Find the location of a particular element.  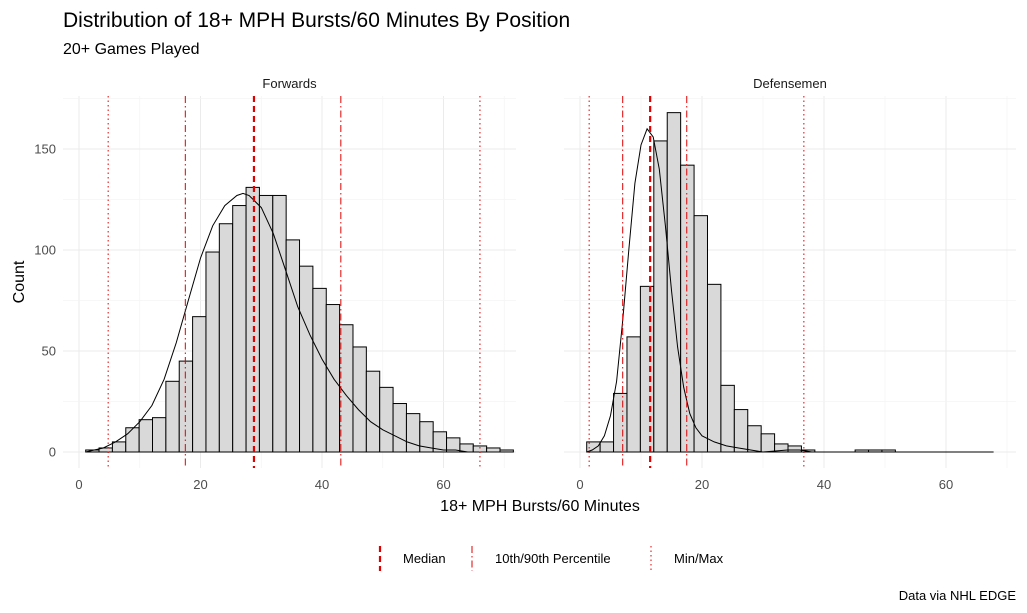

y-tick-label: 150 is located at coordinates (45, 149).